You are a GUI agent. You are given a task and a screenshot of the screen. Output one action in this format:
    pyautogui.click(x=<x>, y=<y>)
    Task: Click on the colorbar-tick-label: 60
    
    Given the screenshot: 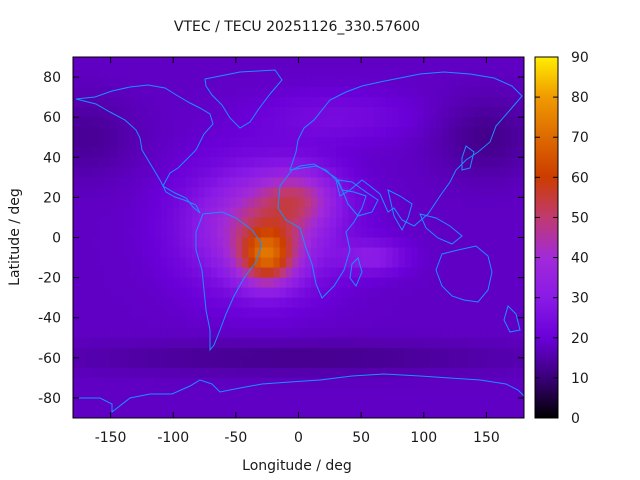 What is the action you would take?
    pyautogui.click(x=580, y=178)
    